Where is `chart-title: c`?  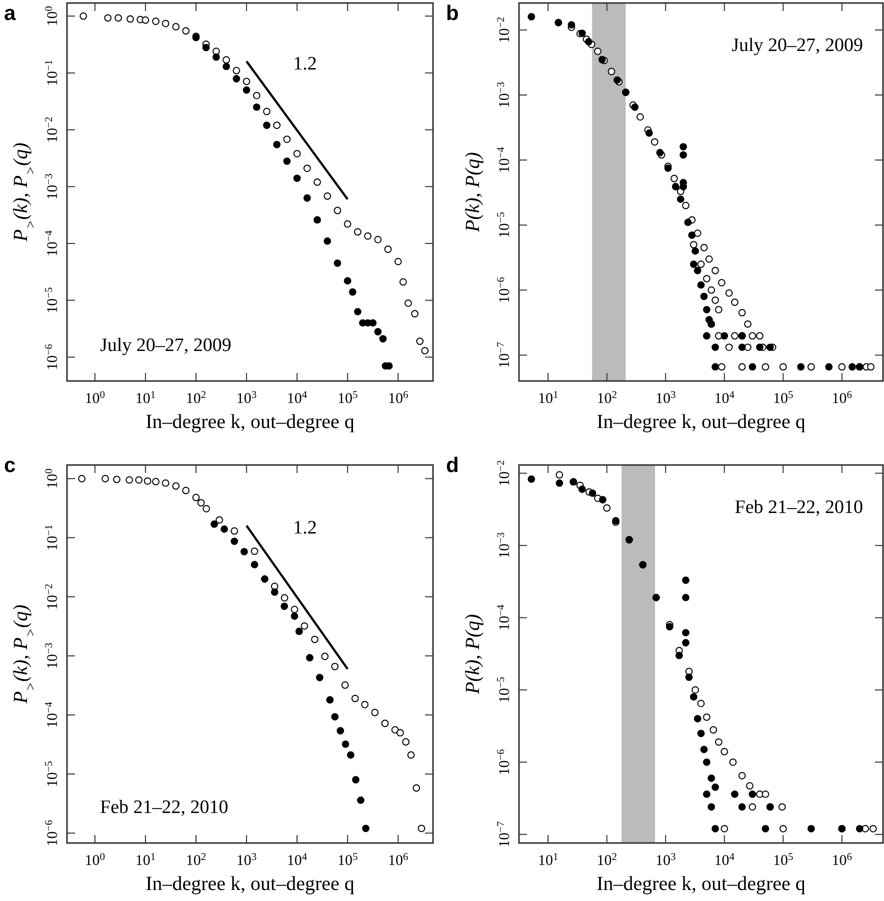
chart-title: c is located at coordinates (10, 465).